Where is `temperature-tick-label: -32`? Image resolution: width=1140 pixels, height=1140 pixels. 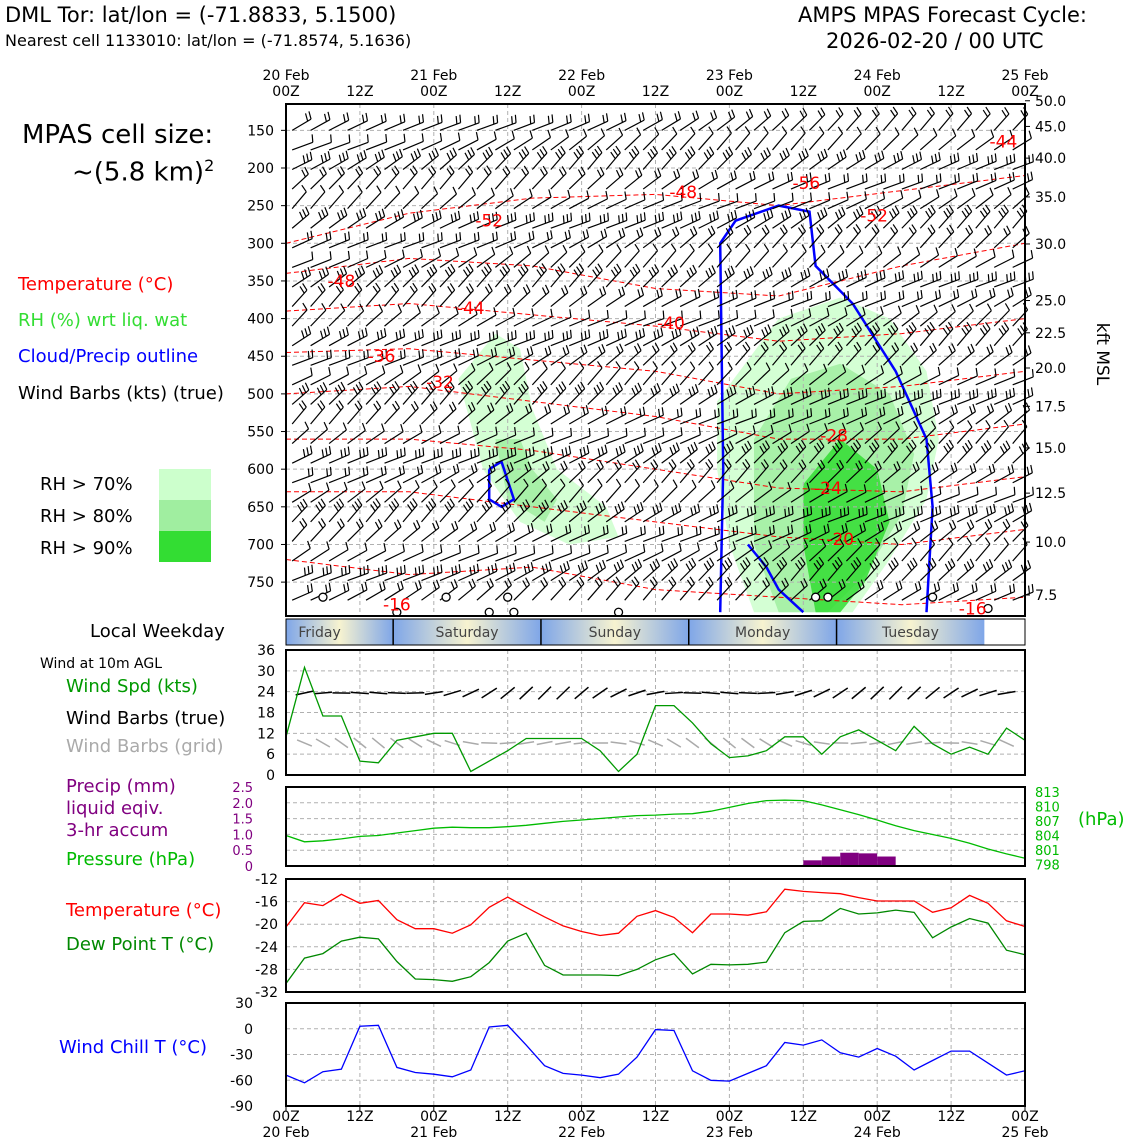
temperature-tick-label: -32 is located at coordinates (266, 993).